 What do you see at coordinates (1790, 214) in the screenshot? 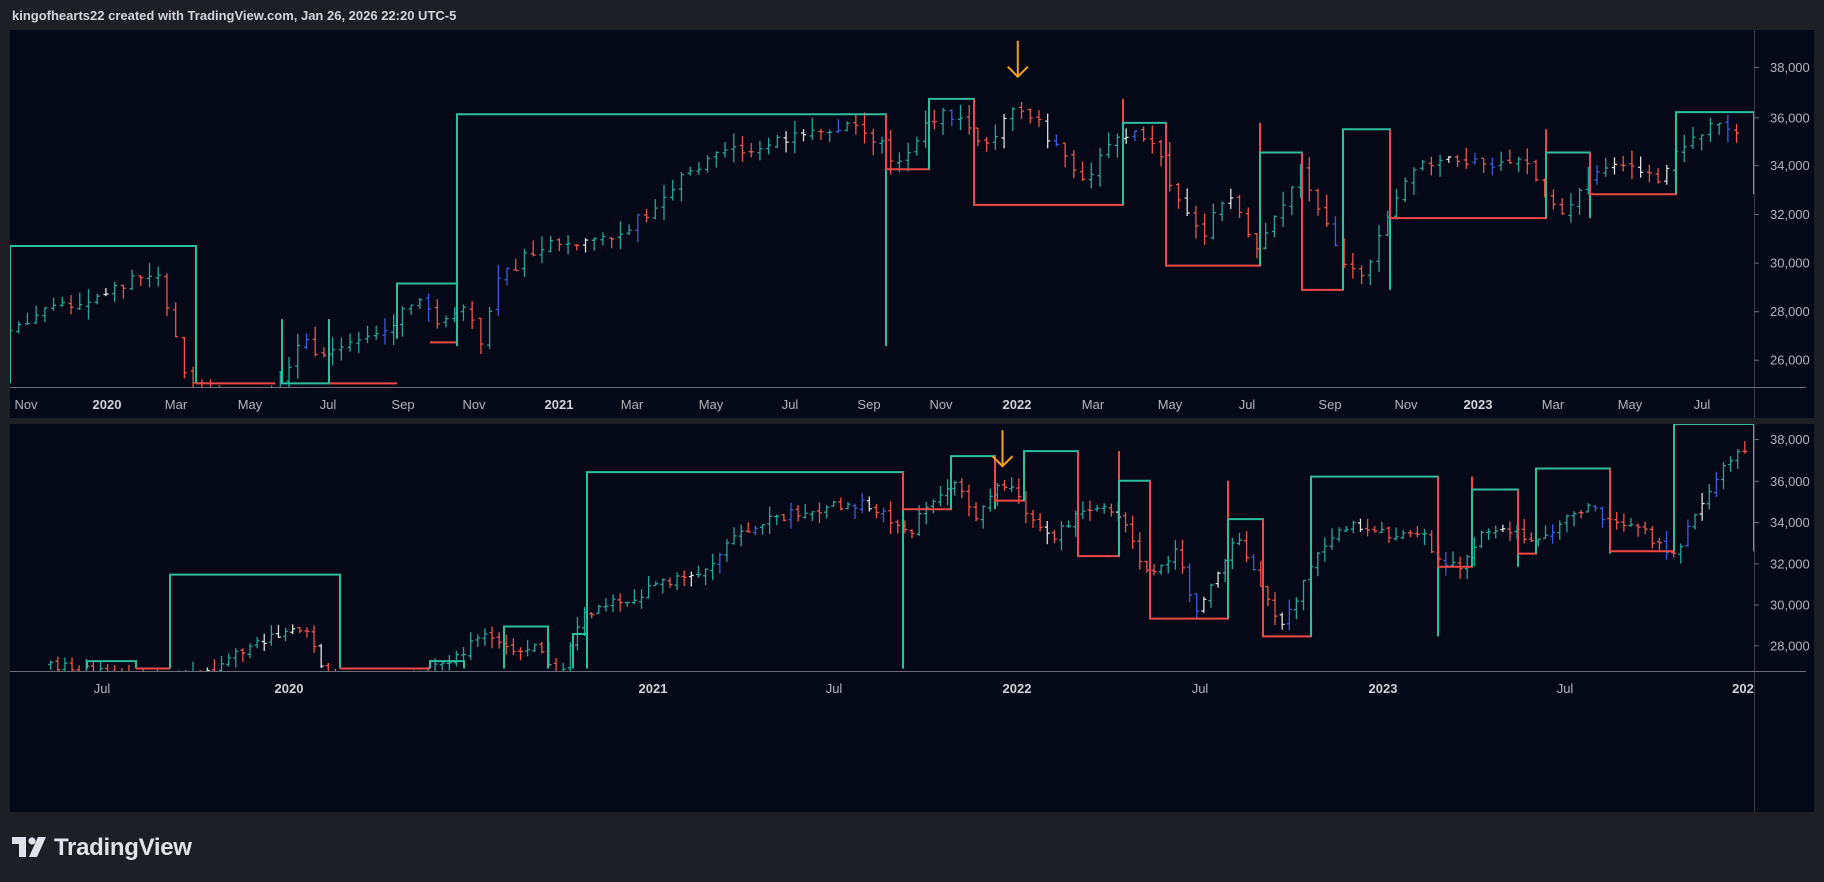
I see `y-tick-label: 32,000` at bounding box center [1790, 214].